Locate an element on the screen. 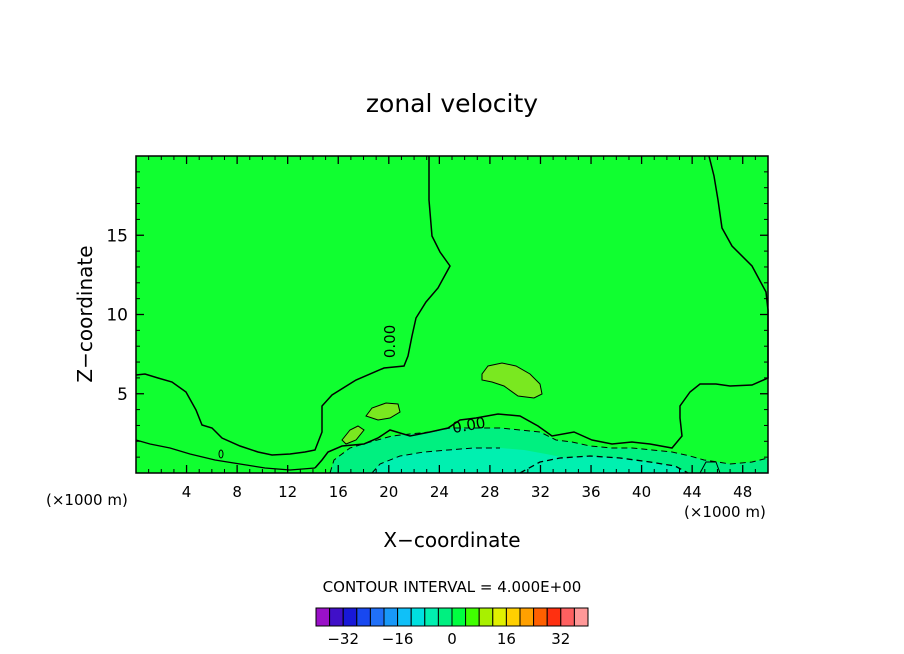 The height and width of the screenshot is (654, 904). zero-contour-lower-left is located at coordinates (225, 455).